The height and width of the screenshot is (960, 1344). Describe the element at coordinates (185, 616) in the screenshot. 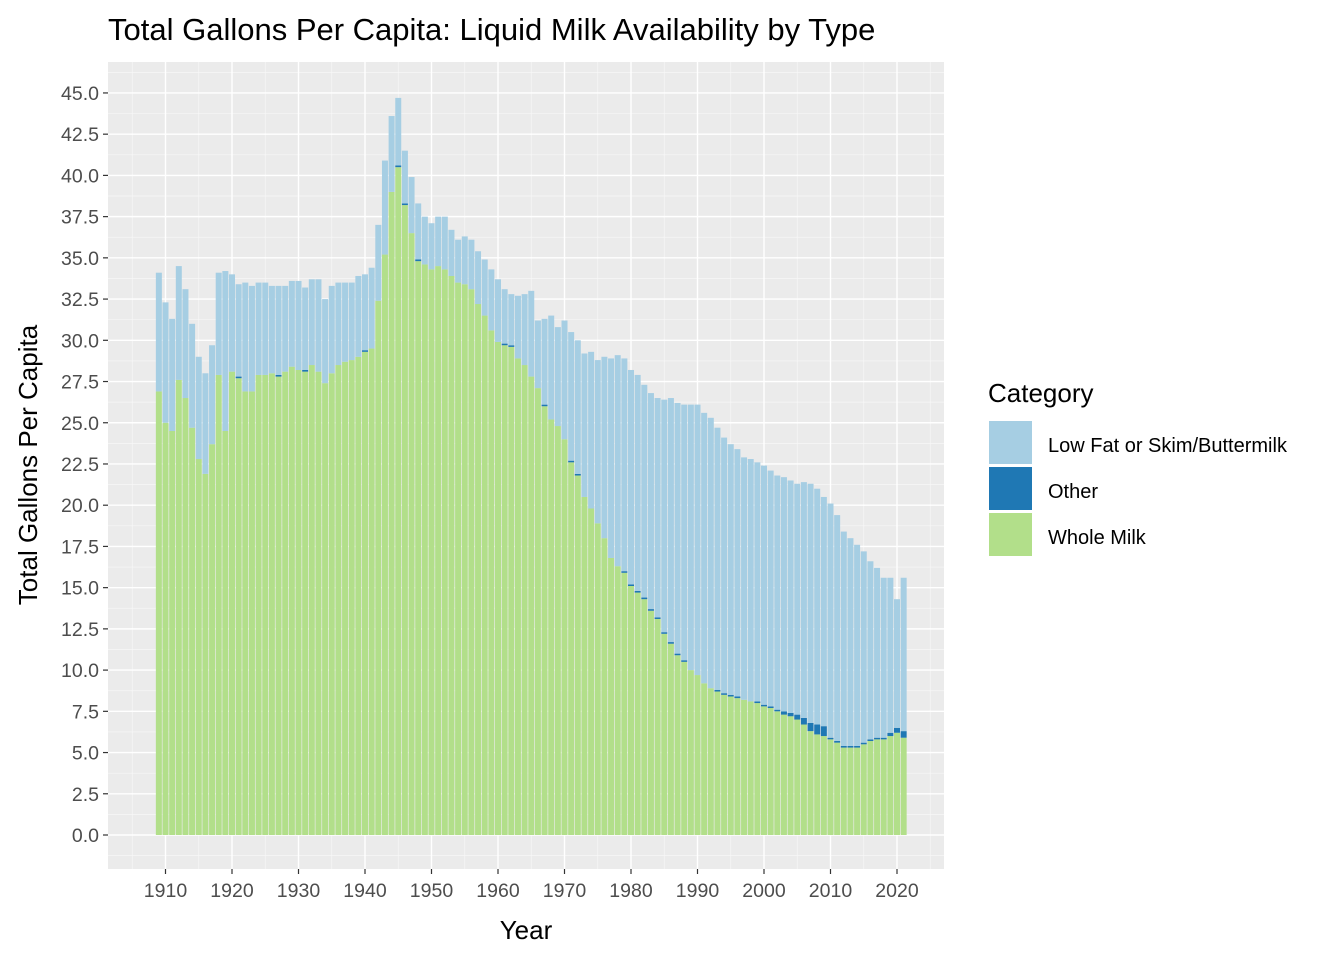

I see `bar-whole-milk-1913` at that location.